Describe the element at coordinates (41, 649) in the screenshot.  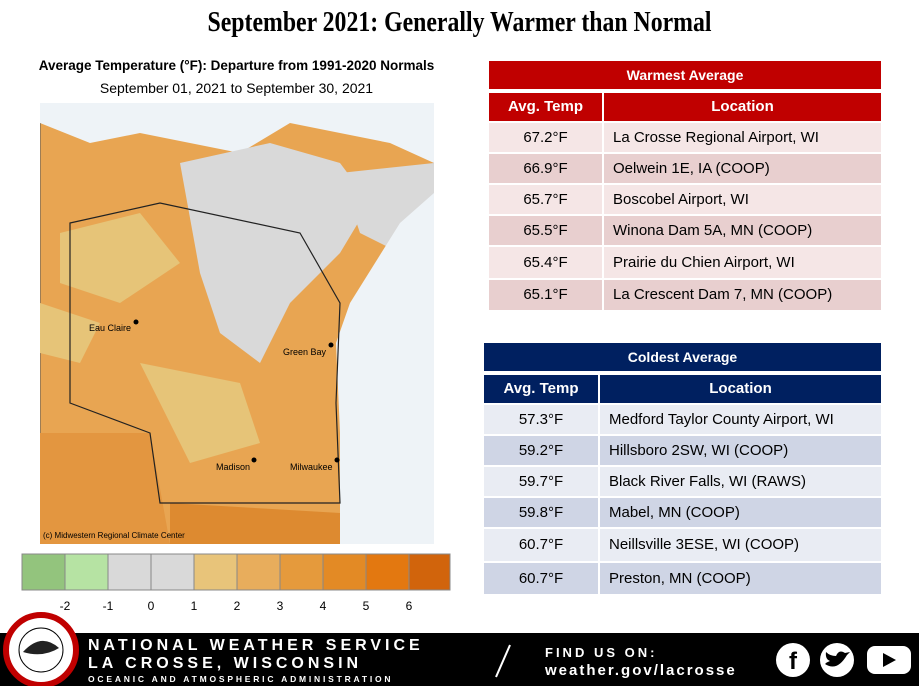
I see `nws-logo` at that location.